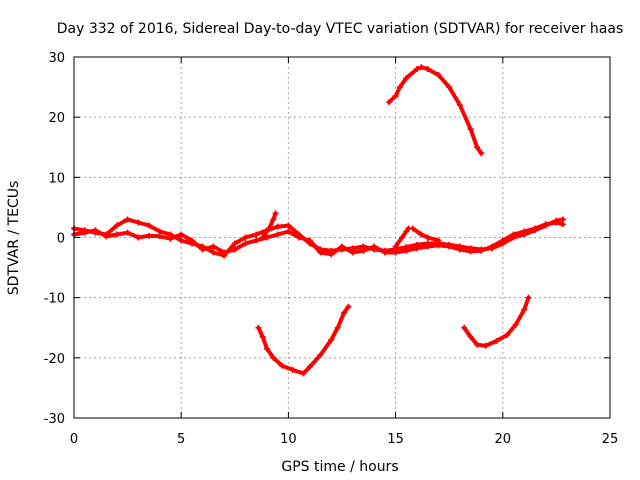  I want to click on x-tick-label: 5, so click(181, 439).